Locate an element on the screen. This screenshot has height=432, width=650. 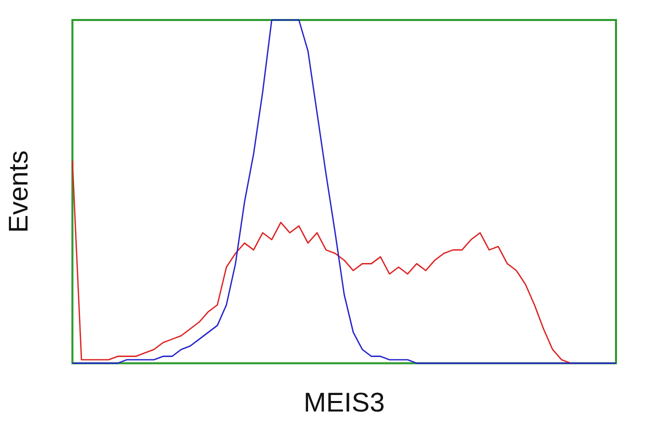
x-axis-title: MEIS3 is located at coordinates (344, 402).